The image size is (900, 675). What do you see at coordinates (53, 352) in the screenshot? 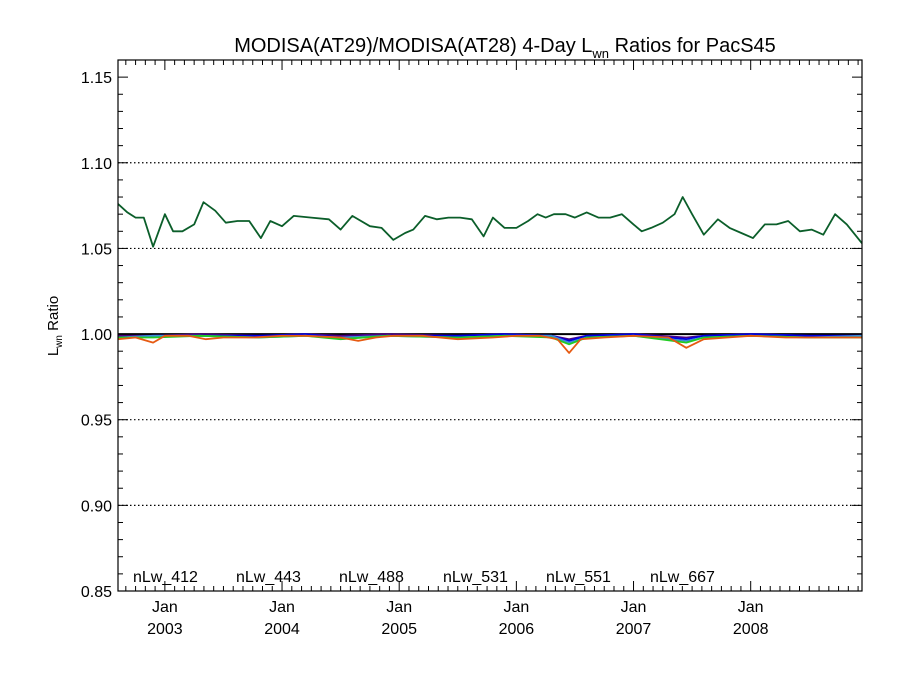
I see `y-axis-label-main: L` at bounding box center [53, 352].